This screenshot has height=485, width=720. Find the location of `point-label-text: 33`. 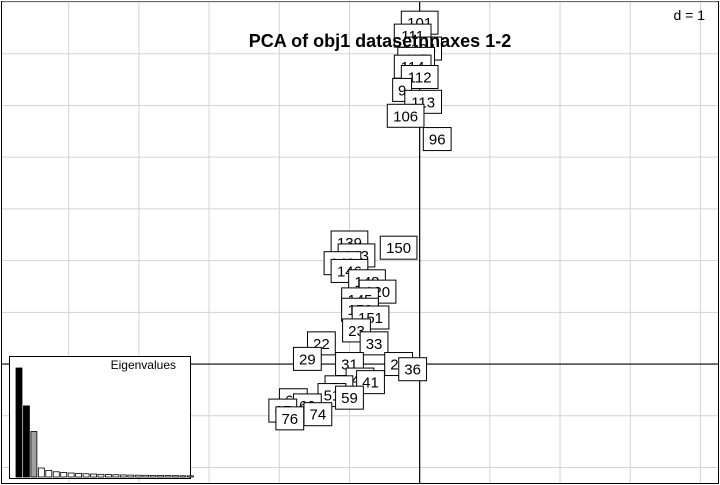

point-label-text: 33 is located at coordinates (374, 344).